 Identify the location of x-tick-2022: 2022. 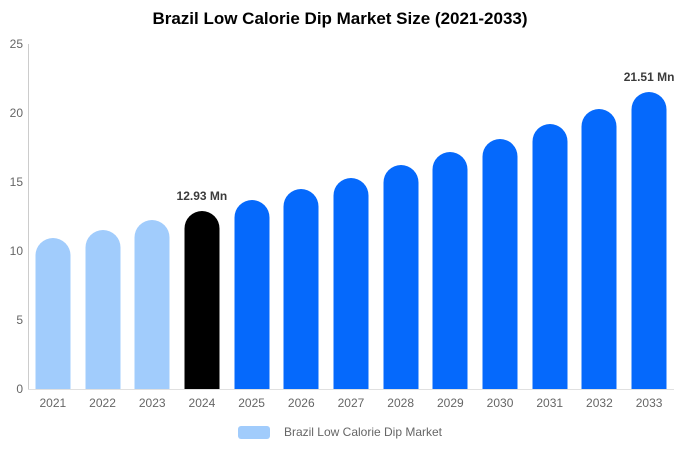
(102, 403).